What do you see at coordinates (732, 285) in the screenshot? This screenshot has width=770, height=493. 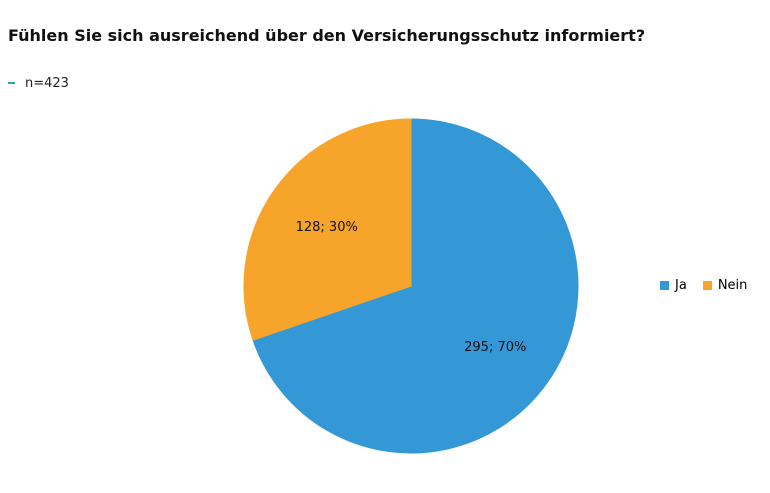 I see `legend-label-nein: Nein` at bounding box center [732, 285].